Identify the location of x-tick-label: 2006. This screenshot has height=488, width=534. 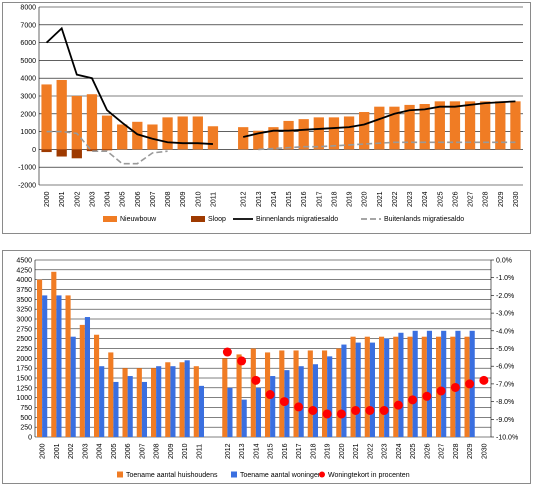
(128, 451).